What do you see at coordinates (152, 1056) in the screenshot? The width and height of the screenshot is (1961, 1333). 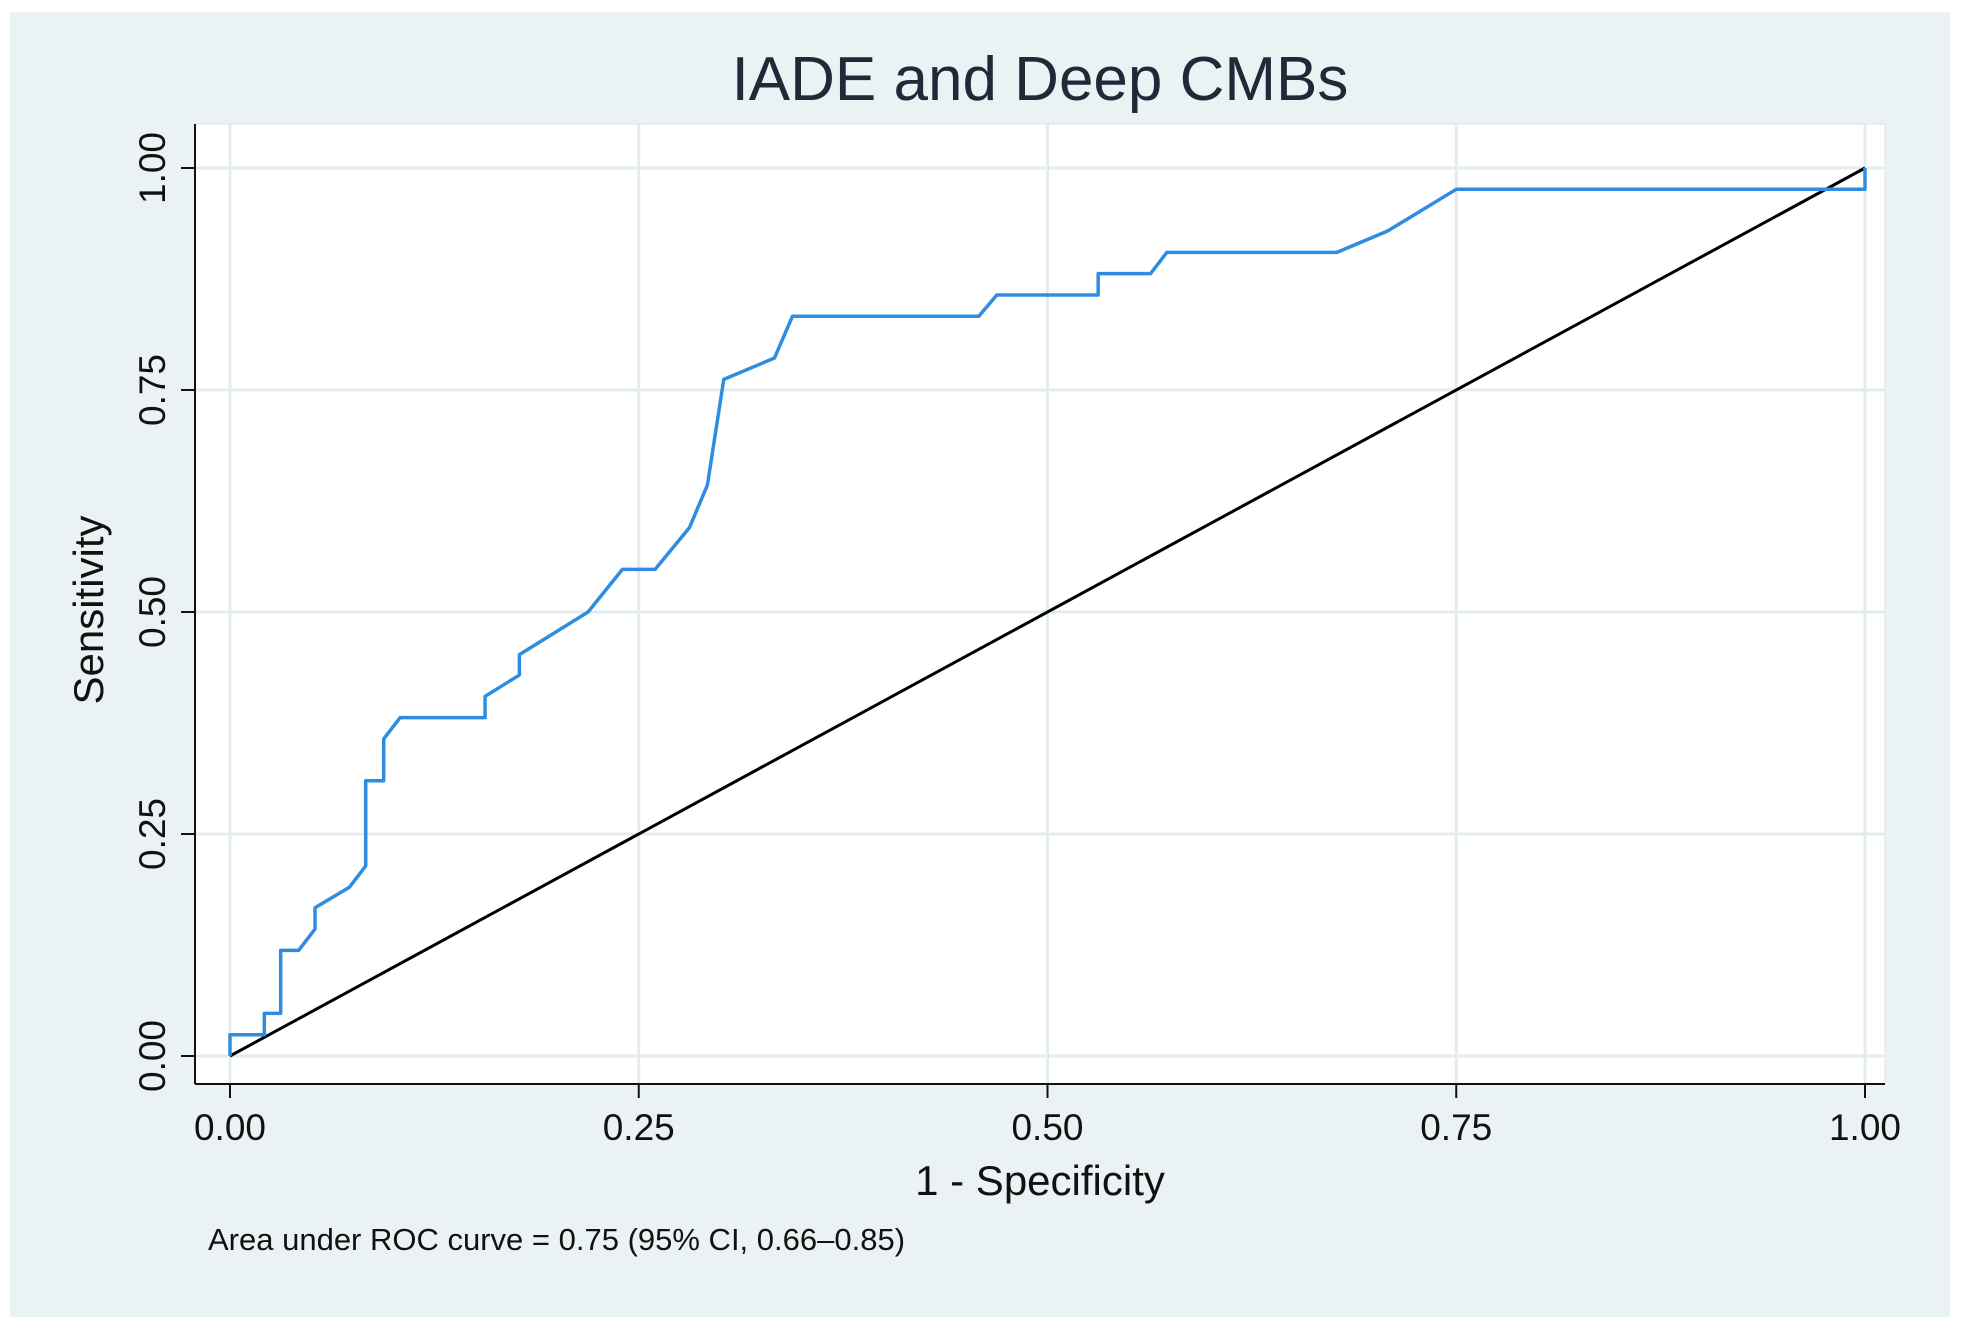 I see `y-tick-label: 0.00` at bounding box center [152, 1056].